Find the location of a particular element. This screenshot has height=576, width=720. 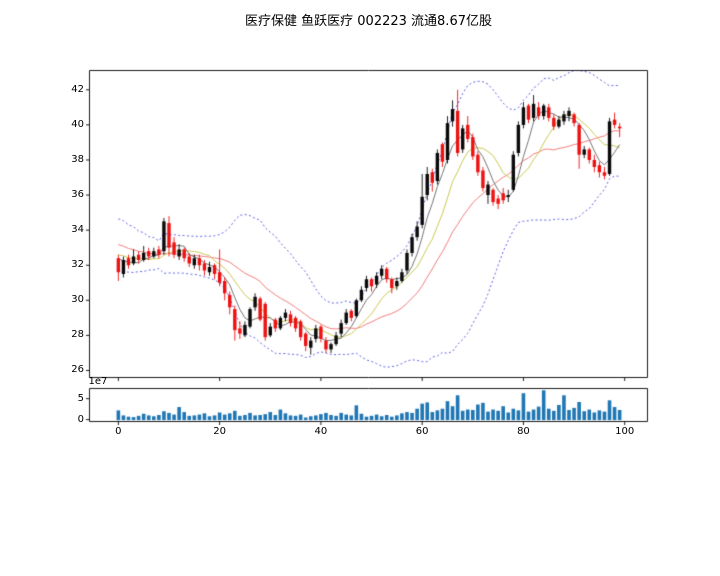

x-tick-label: 20 is located at coordinates (219, 431).